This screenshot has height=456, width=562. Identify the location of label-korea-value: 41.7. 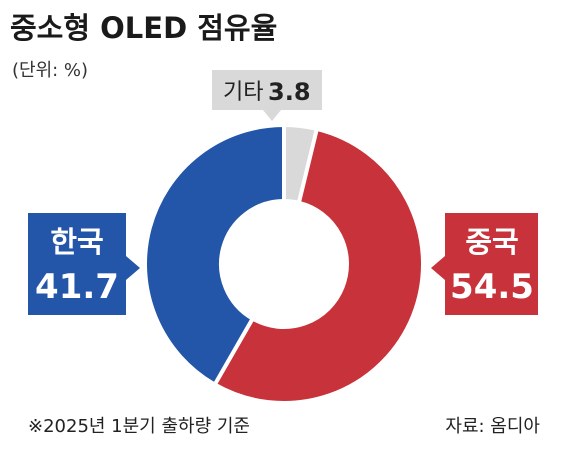
(77, 287).